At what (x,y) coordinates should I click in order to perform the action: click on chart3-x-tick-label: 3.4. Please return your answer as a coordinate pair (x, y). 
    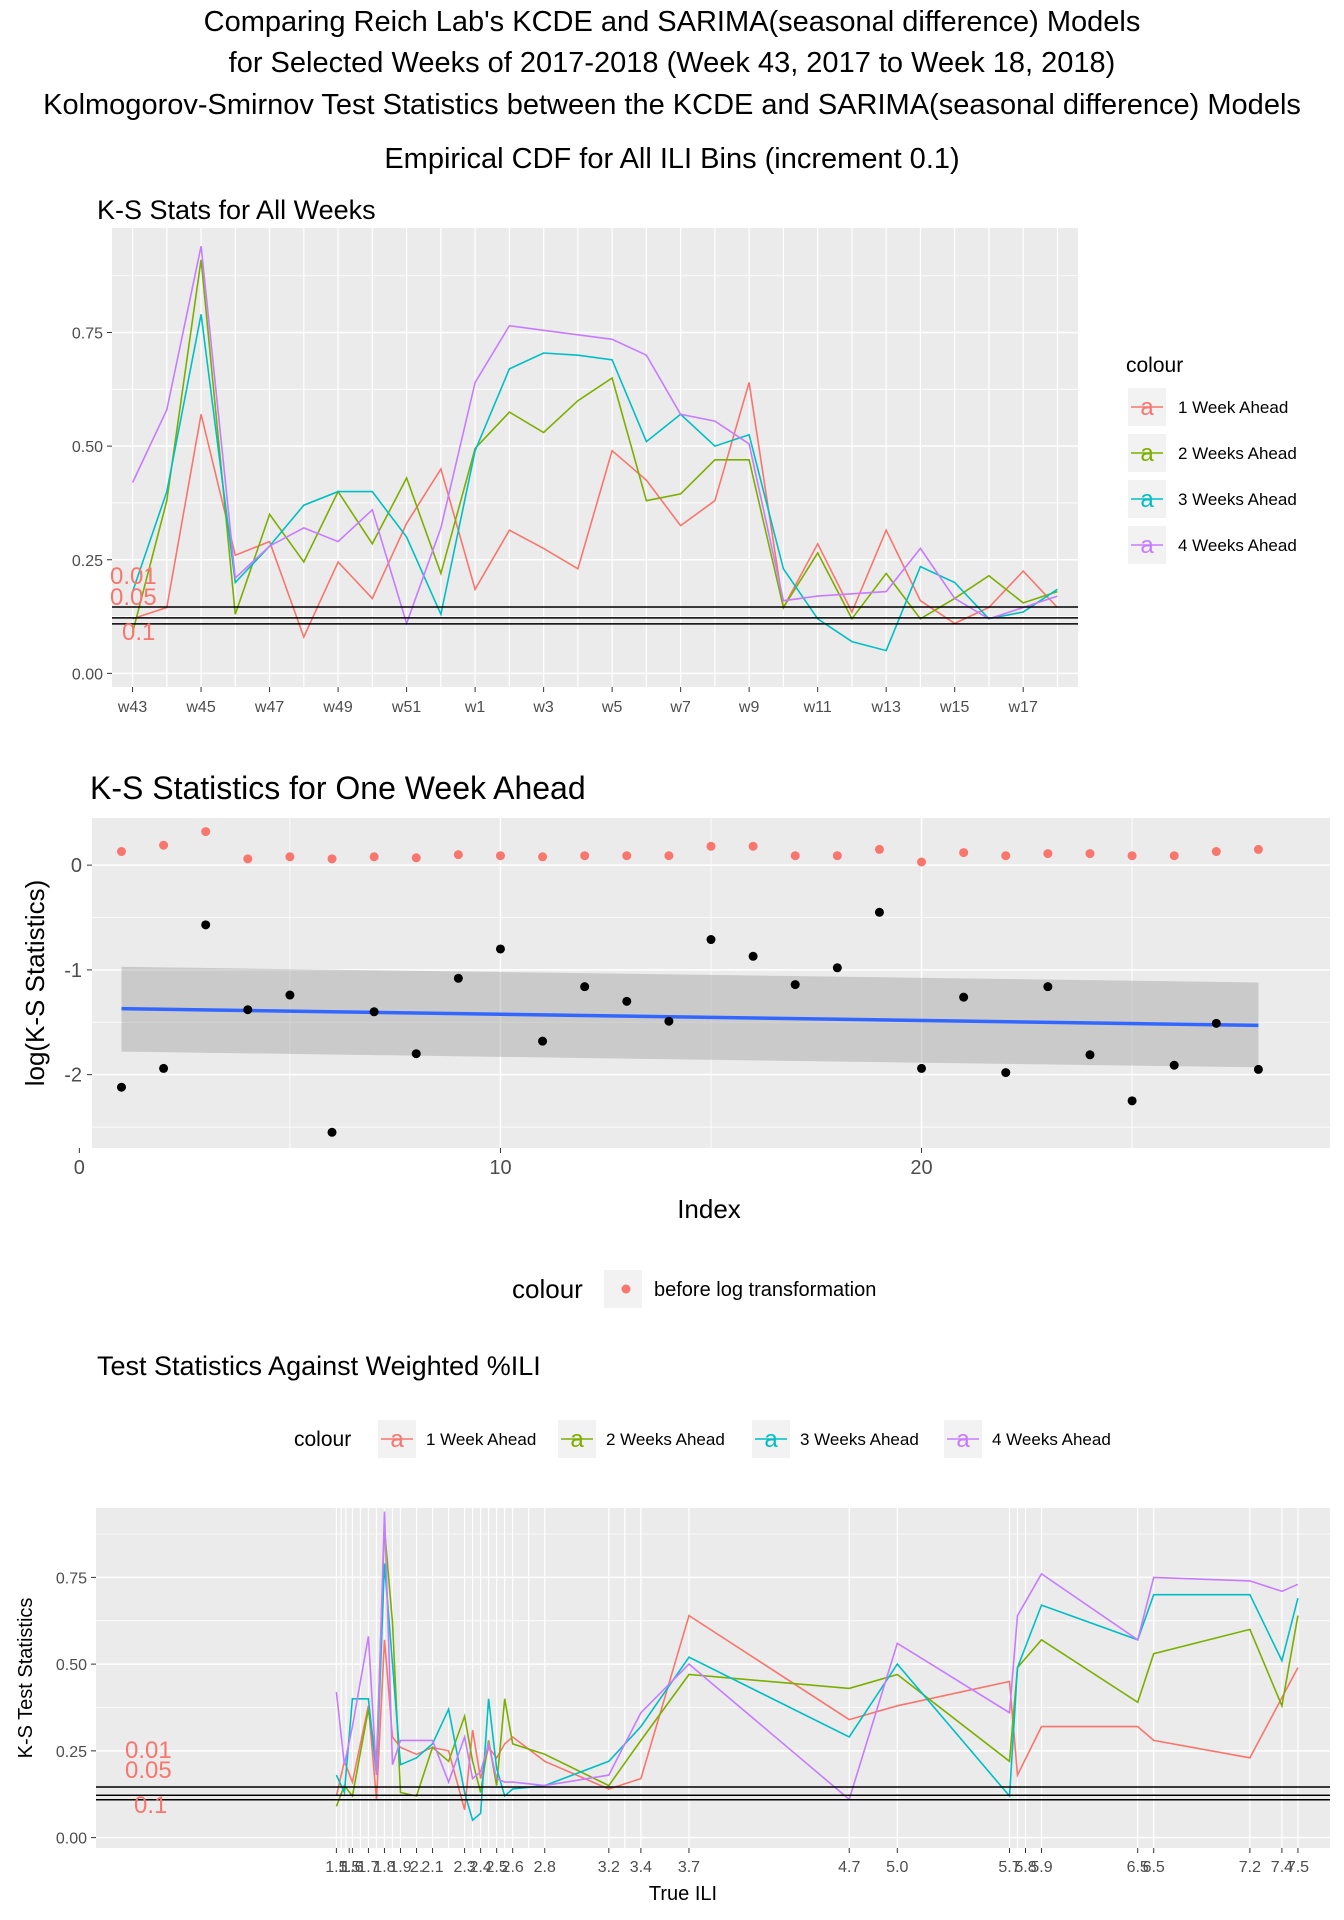
    Looking at the image, I should click on (641, 1867).